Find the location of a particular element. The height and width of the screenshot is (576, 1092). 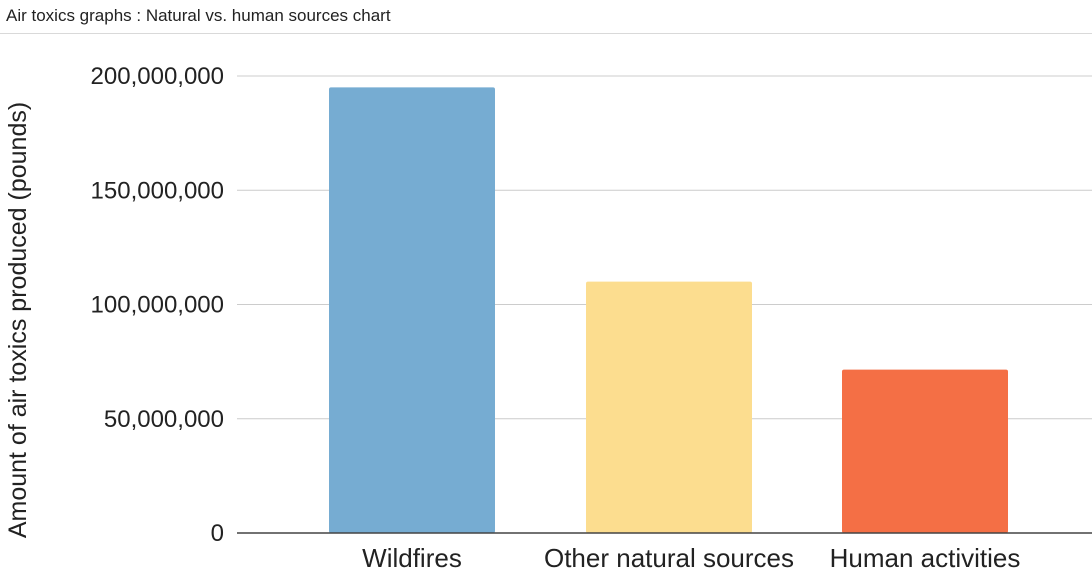

bar-human-activities is located at coordinates (925, 451).